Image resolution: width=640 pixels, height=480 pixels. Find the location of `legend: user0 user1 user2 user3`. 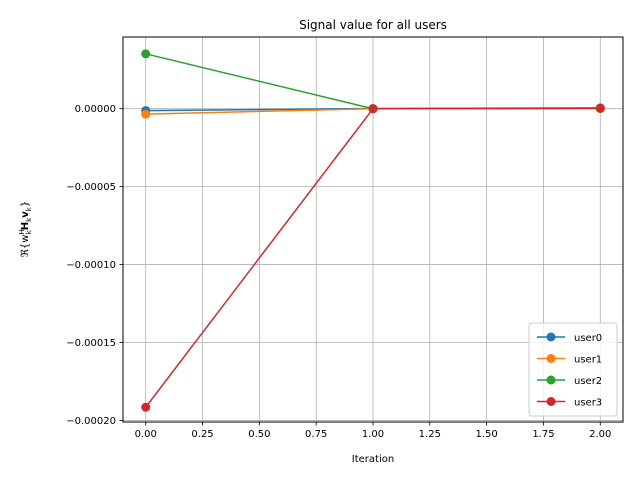

legend: user0 user1 user2 user3 is located at coordinates (573, 369).